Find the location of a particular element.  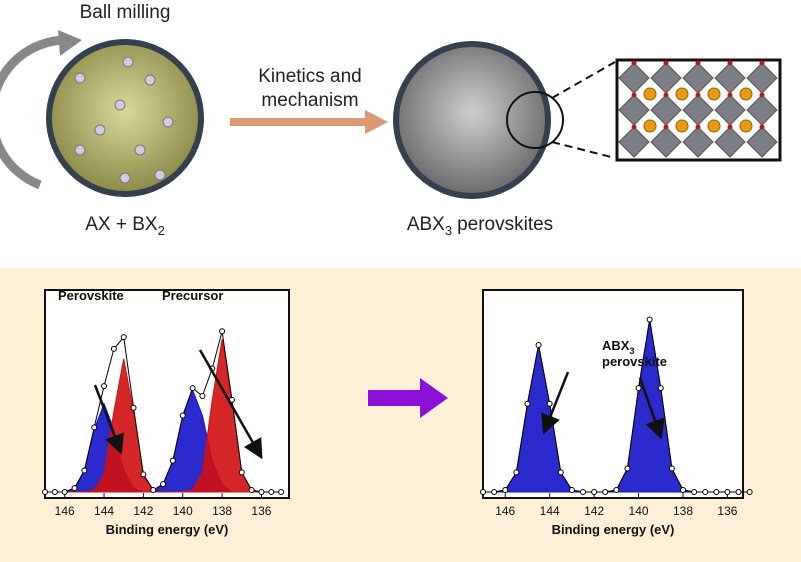

annotation: ABX3 is located at coordinates (618, 347).